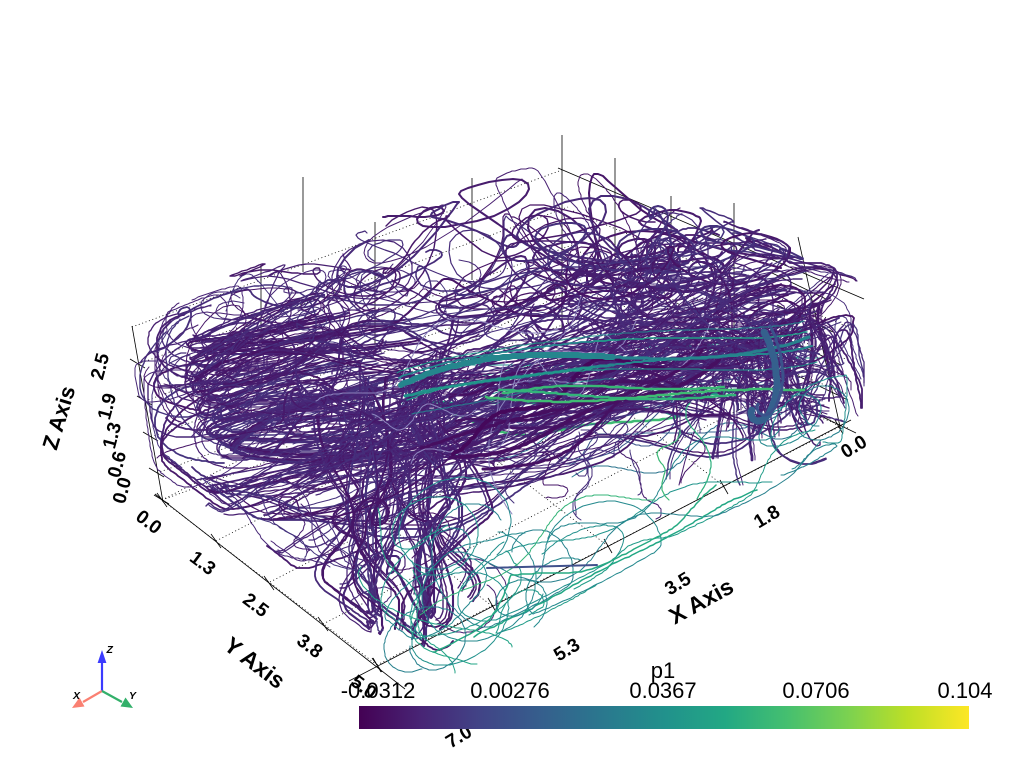 Image resolution: width=1024 pixels, height=768 pixels. I want to click on svg-text: Y, so click(133, 696).